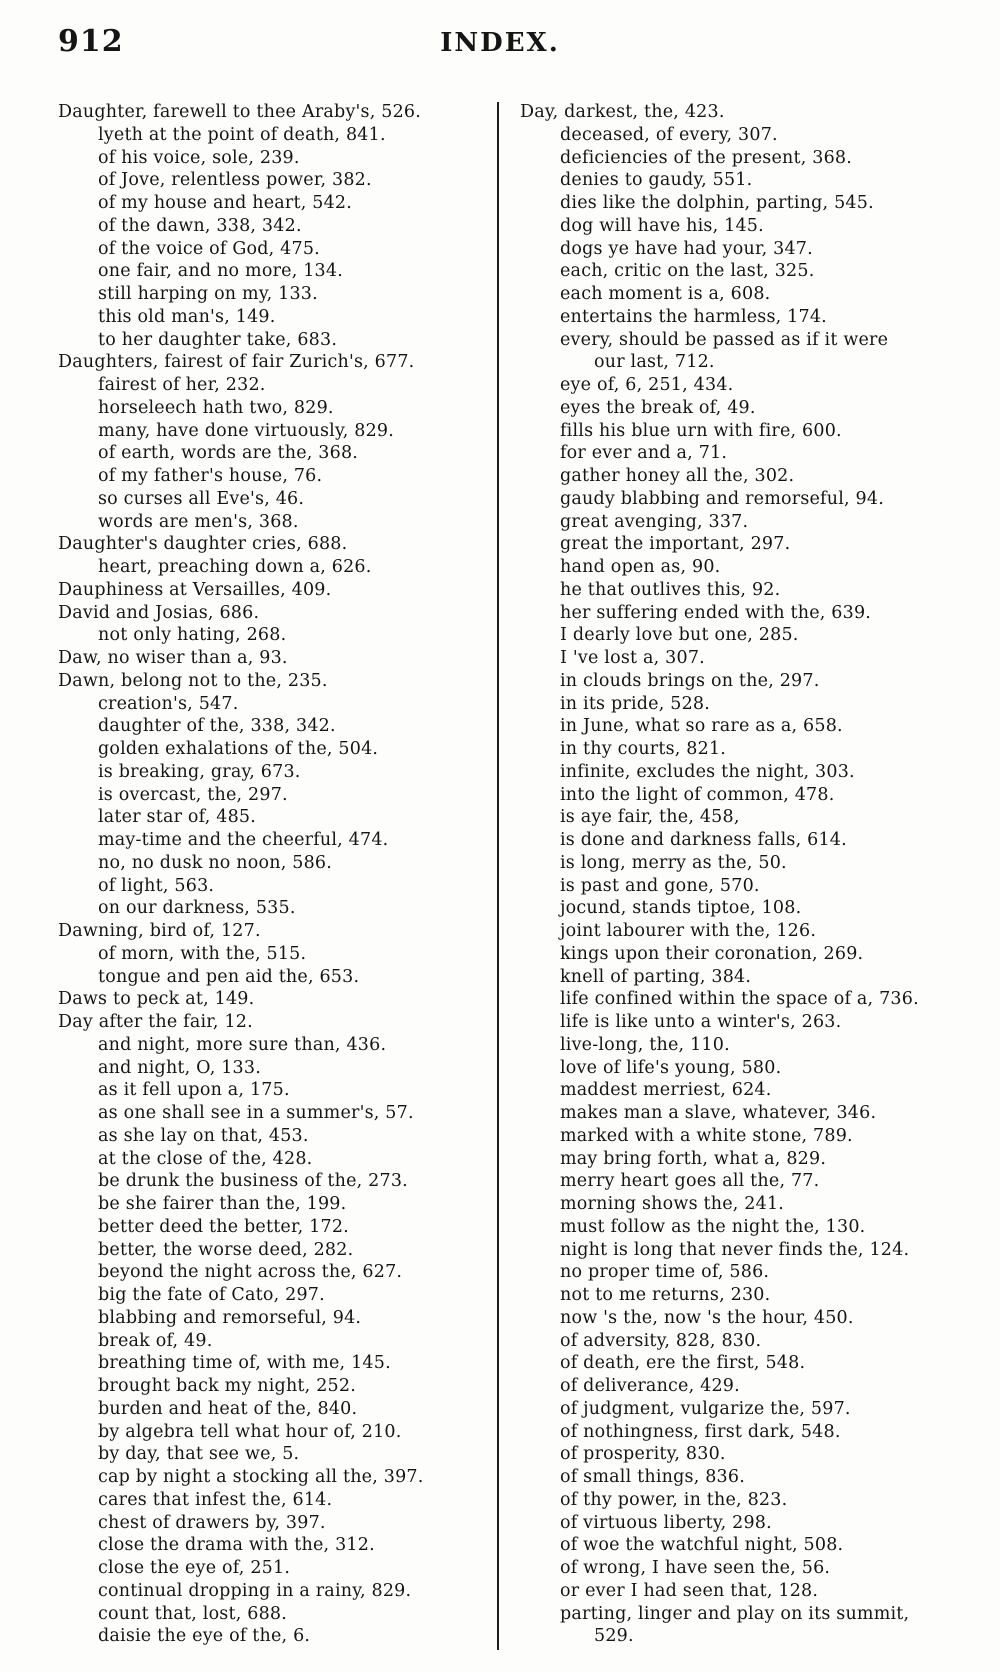 Image resolution: width=1000 pixels, height=1672 pixels. What do you see at coordinates (671, 1067) in the screenshot?
I see `index-subentry: love of life's young, 580.` at bounding box center [671, 1067].